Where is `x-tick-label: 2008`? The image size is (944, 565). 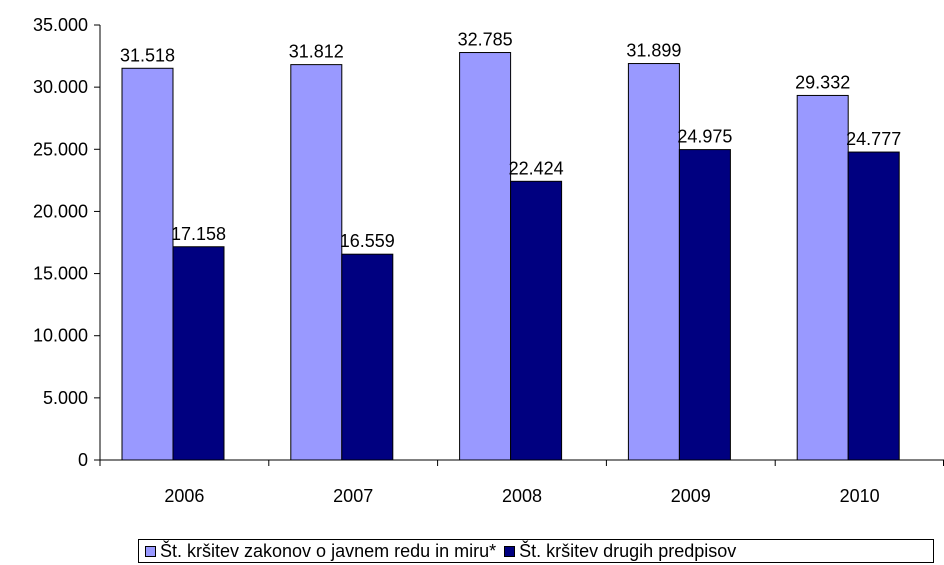
x-tick-label: 2008 is located at coordinates (522, 496).